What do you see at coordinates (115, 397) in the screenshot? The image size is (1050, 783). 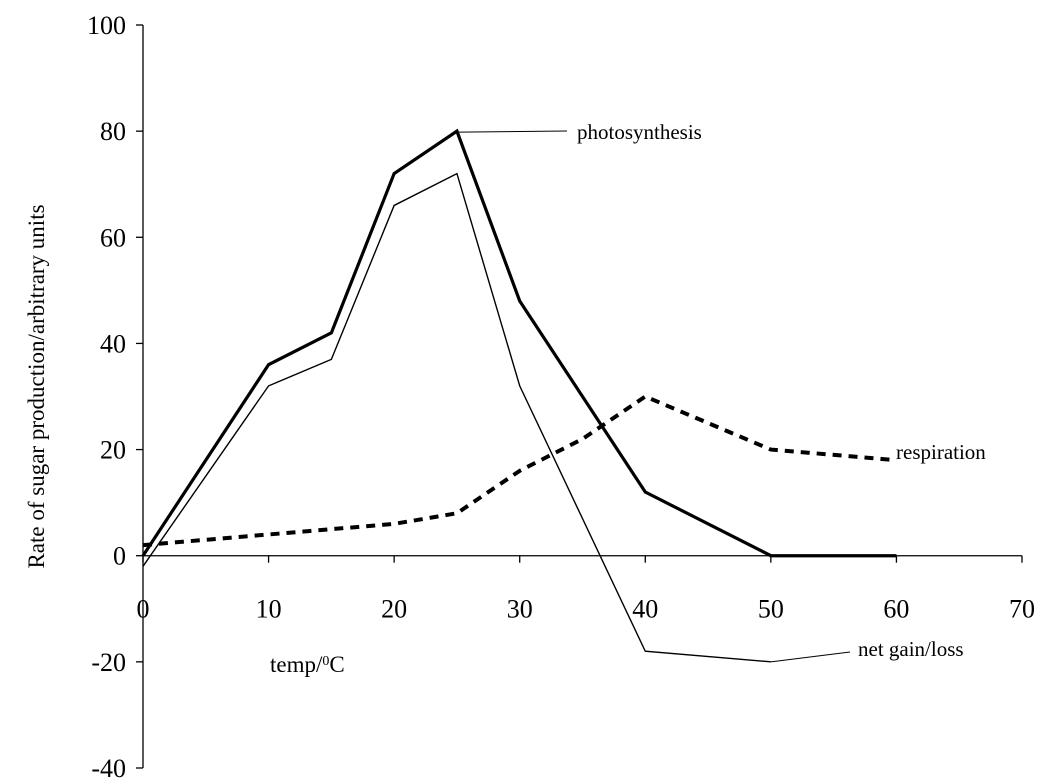 I see `y-ticks: -40 -20 0 20 40 60 80 100` at bounding box center [115, 397].